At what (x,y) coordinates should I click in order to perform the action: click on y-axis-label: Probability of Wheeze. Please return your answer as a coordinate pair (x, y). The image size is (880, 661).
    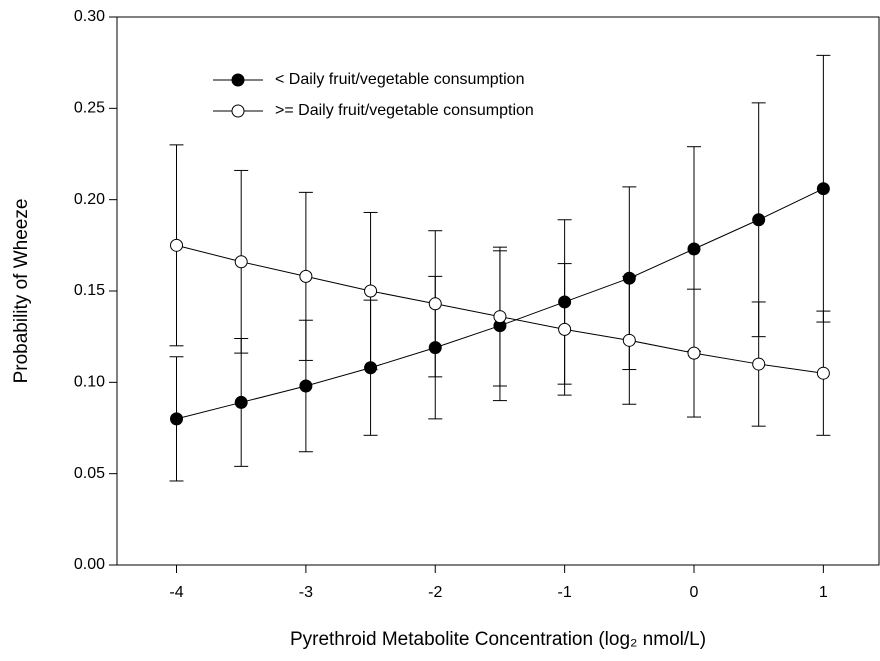
    Looking at the image, I should click on (21, 291).